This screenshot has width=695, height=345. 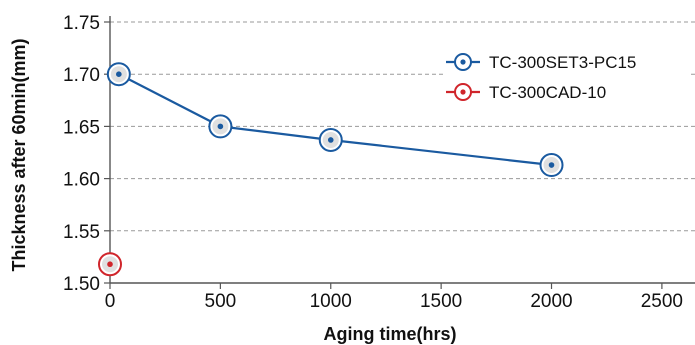 What do you see at coordinates (547, 92) in the screenshot?
I see `legend-label-series-2: TC-300CAD-10` at bounding box center [547, 92].